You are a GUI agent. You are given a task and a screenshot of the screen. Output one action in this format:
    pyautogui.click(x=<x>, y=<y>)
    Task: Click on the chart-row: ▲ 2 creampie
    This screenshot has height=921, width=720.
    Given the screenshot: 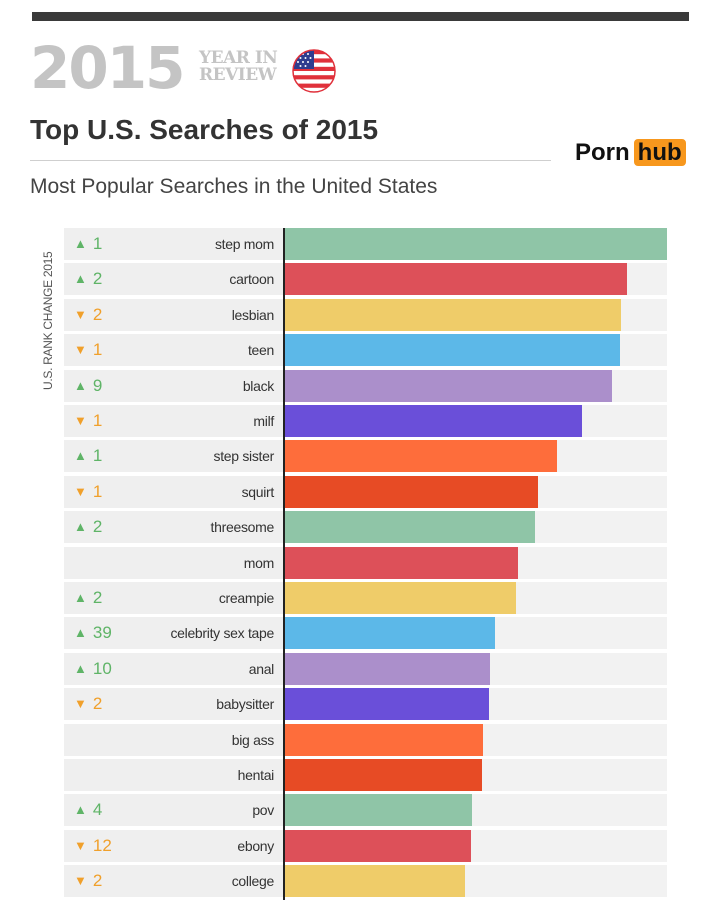 What is the action you would take?
    pyautogui.click(x=365, y=598)
    